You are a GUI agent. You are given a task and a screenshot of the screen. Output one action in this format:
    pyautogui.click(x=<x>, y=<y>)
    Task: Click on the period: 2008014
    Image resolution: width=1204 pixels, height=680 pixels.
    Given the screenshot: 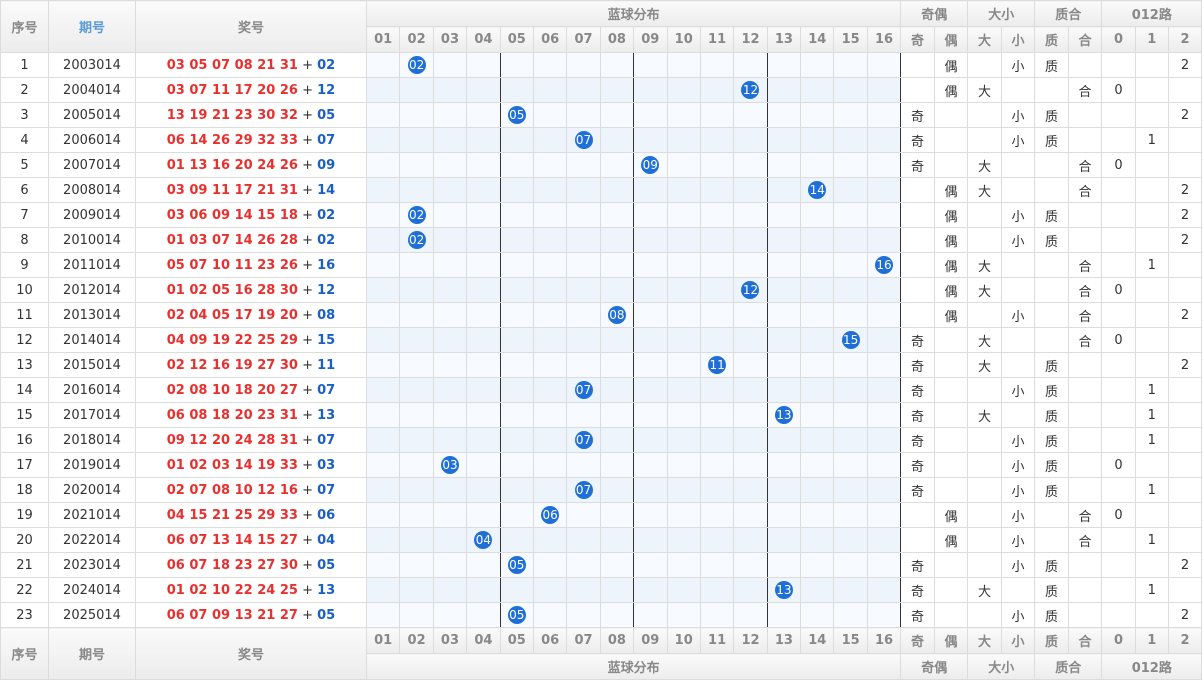 What is the action you would take?
    pyautogui.click(x=92, y=190)
    